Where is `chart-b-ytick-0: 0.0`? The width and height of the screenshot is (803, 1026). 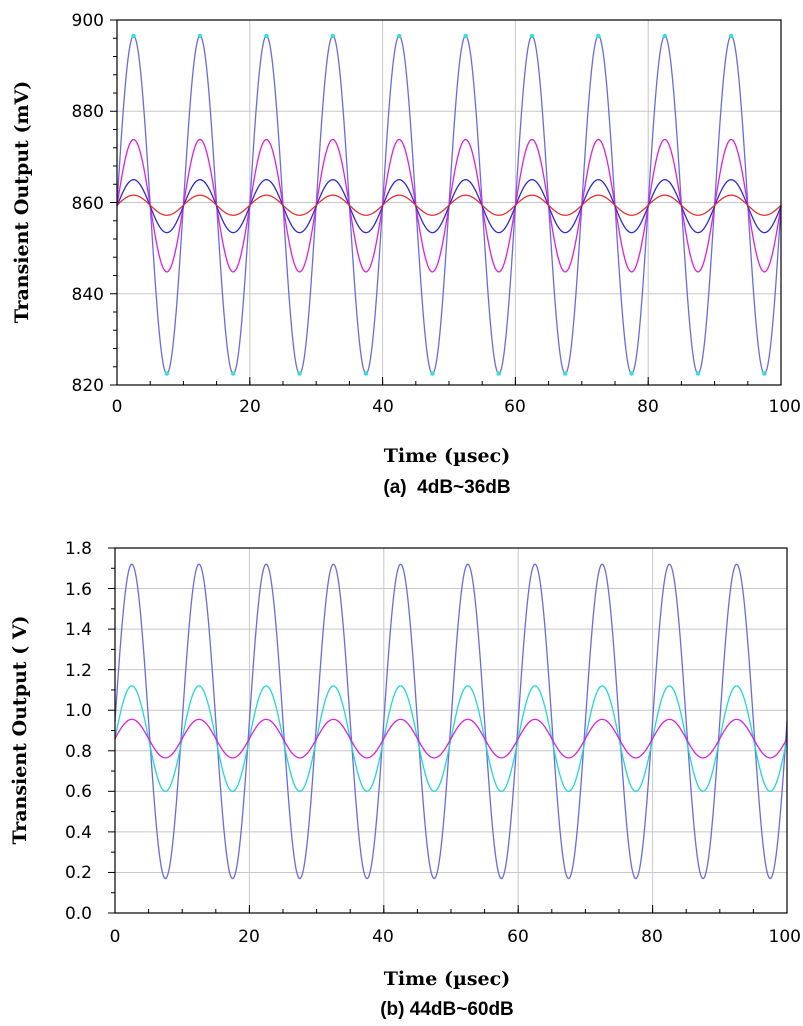 chart-b-ytick-0: 0.0 is located at coordinates (78, 914).